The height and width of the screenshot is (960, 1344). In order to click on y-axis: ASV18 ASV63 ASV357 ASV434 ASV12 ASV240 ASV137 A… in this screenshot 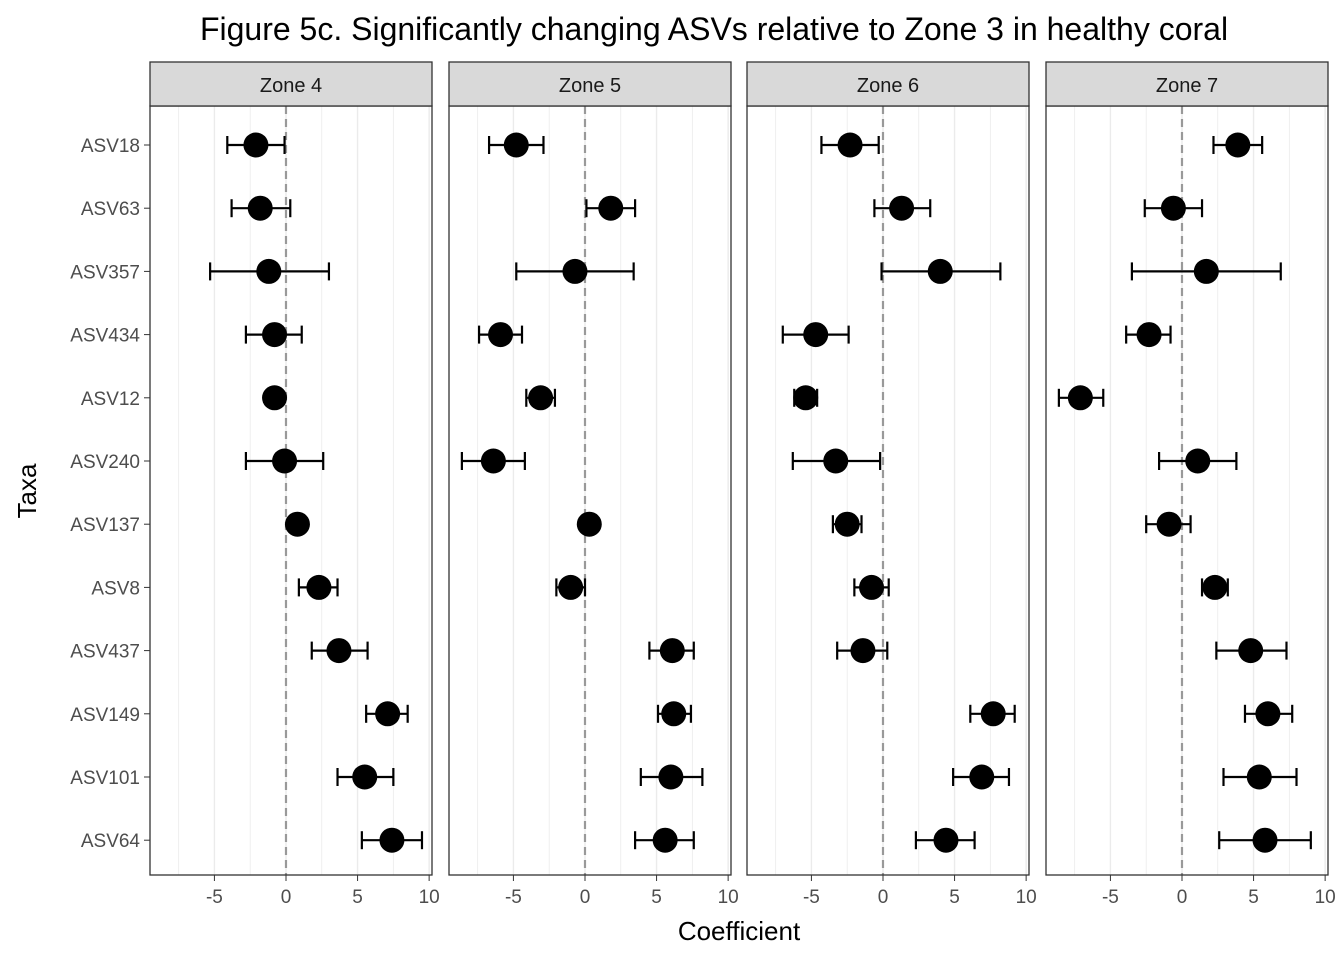, I will do `click(110, 494)`.